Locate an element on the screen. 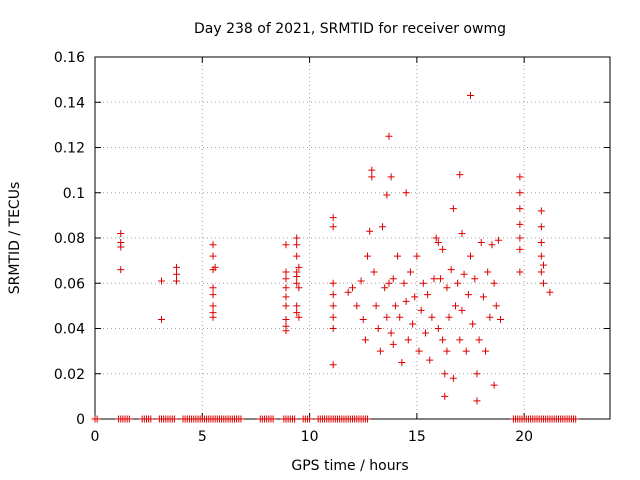 The width and height of the screenshot is (640, 480). x-axis-label: GPS time / hours is located at coordinates (349, 466).